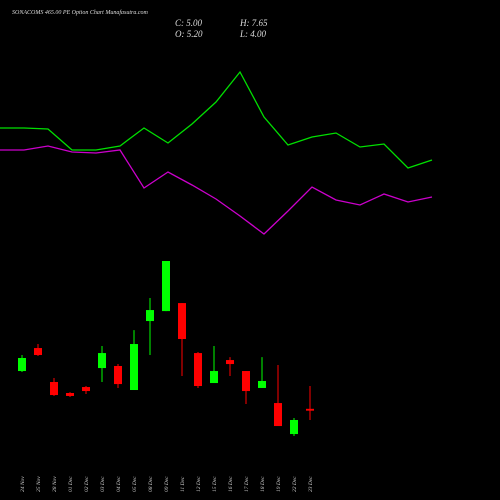  Describe the element at coordinates (311, 484) in the screenshot. I see `x-tick-label: 23 Dec` at that location.